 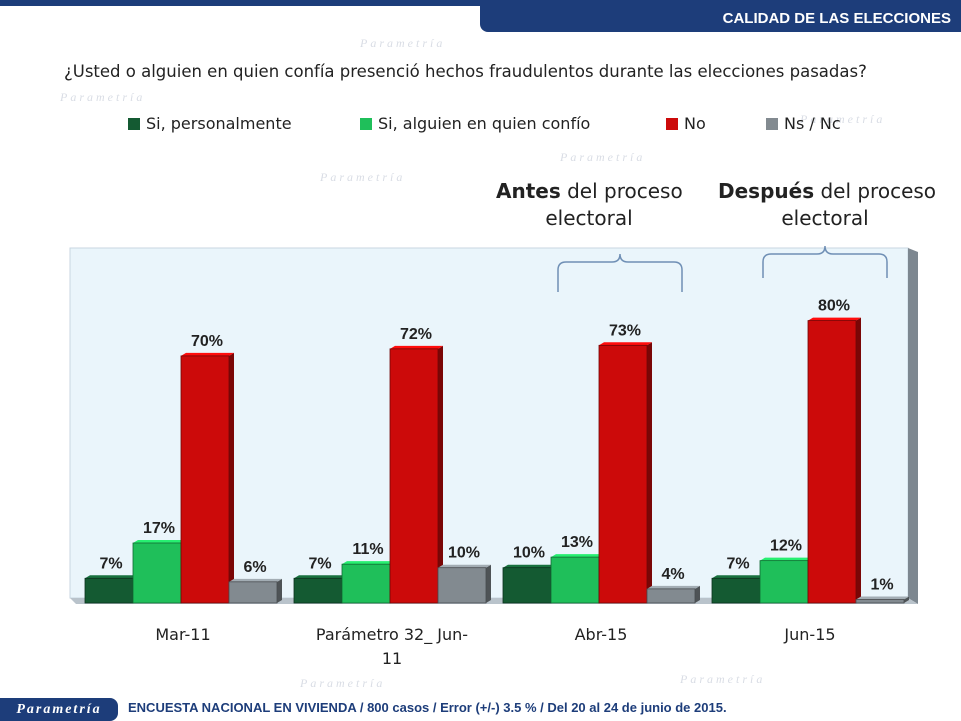 I want to click on x-tick-label: 11, so click(x=392, y=658).